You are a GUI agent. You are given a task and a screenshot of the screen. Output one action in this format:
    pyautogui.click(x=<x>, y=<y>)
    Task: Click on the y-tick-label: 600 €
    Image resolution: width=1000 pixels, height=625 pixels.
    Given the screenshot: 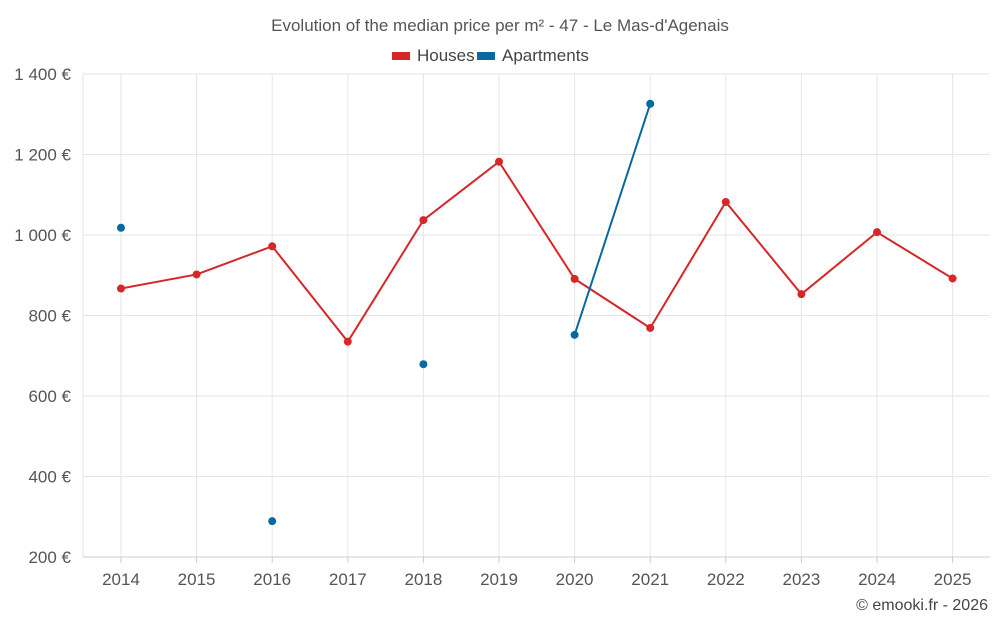 What is the action you would take?
    pyautogui.click(x=49, y=396)
    